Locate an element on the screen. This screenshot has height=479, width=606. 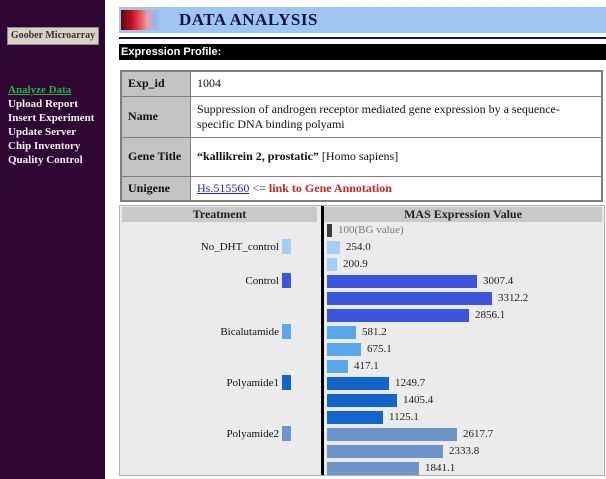
expression-value-label: 1405.4 is located at coordinates (418, 400).